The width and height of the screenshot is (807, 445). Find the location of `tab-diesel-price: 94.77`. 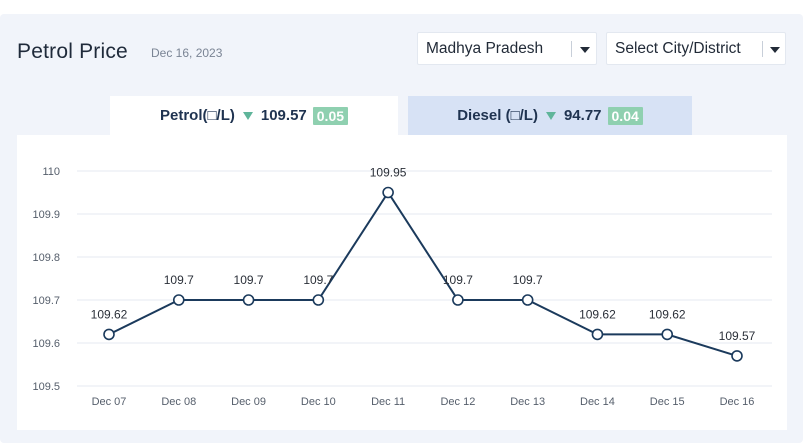

tab-diesel-price: 94.77 is located at coordinates (582, 115).